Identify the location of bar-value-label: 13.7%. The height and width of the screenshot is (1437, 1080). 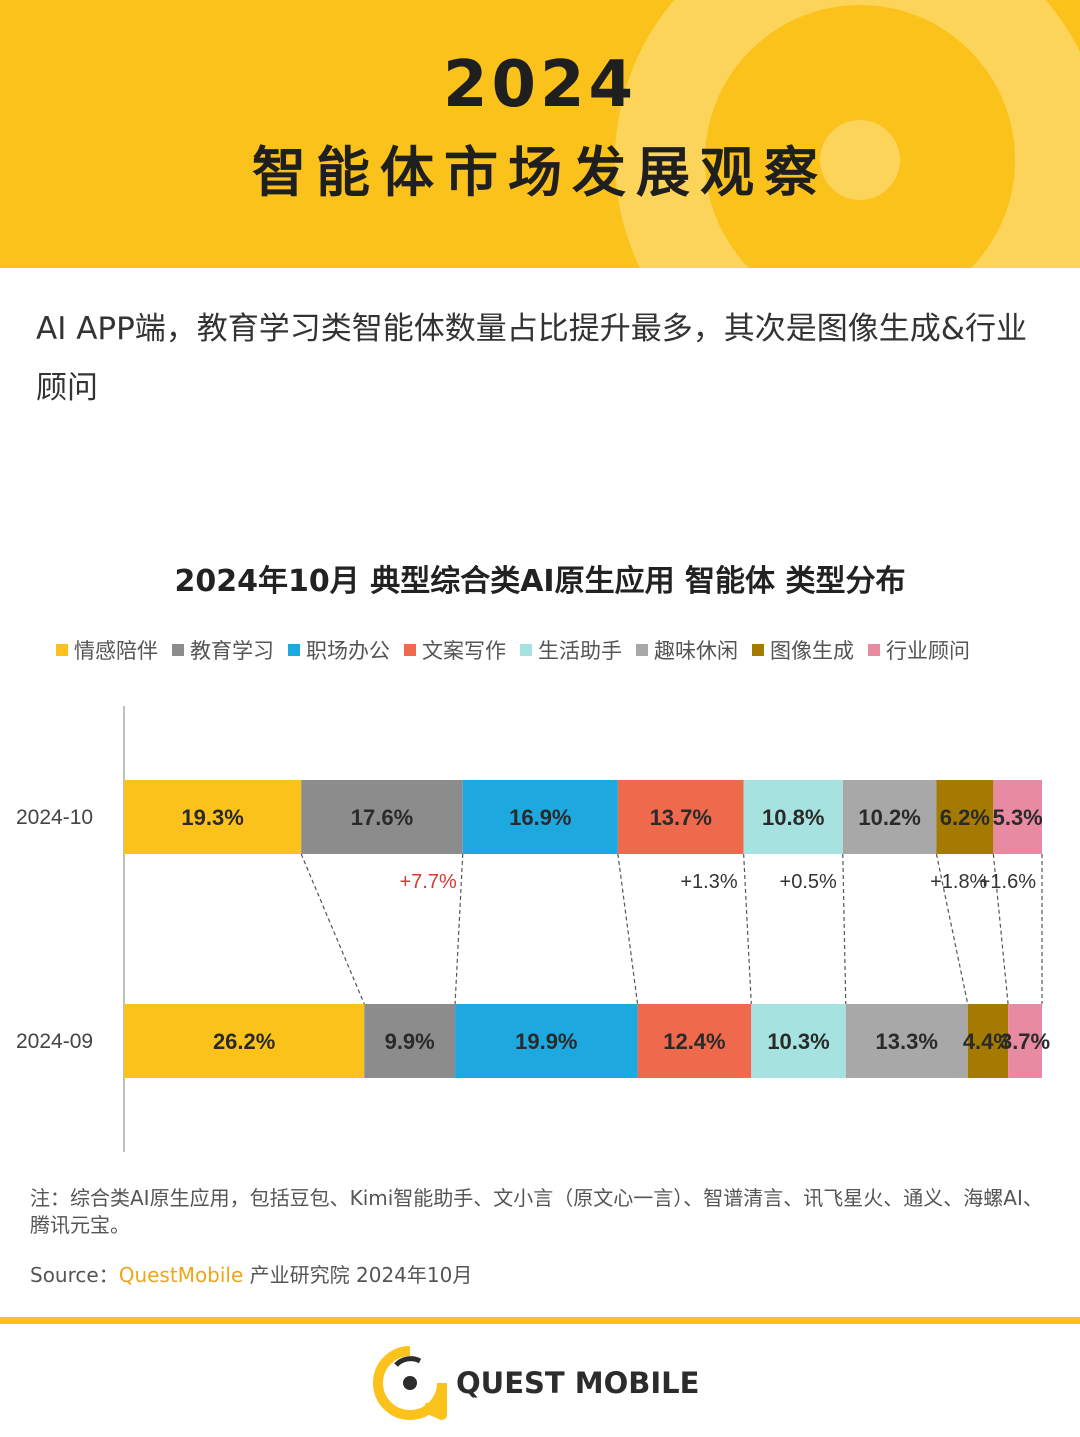
(681, 817).